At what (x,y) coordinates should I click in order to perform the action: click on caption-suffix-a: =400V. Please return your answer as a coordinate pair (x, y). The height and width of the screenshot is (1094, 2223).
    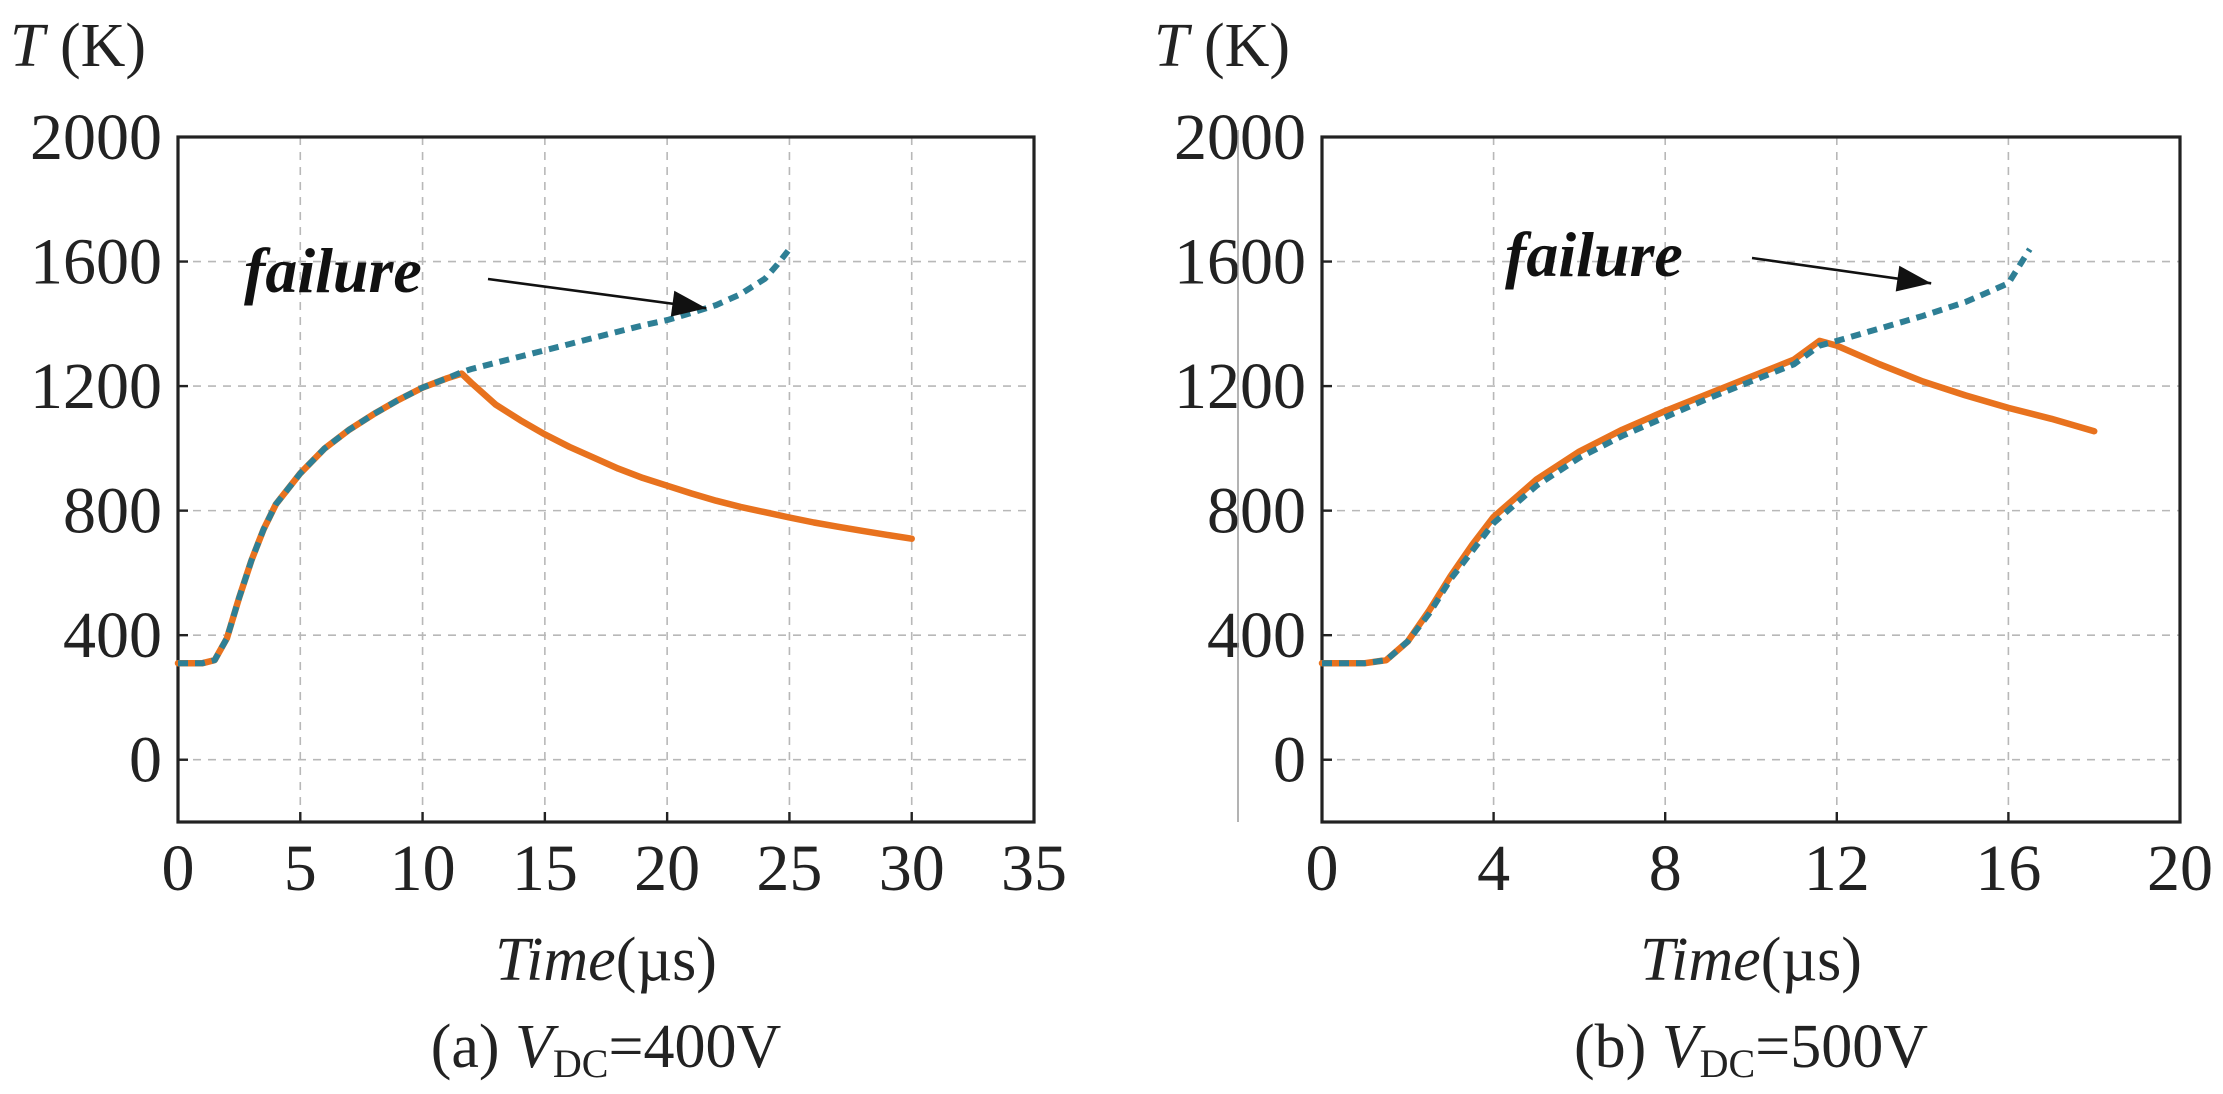
    Looking at the image, I should click on (695, 1047).